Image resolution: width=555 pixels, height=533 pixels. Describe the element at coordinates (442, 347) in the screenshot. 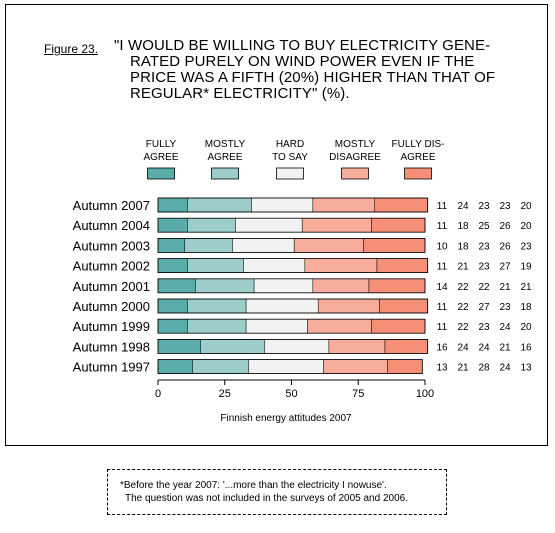

I see `data-label: 16` at that location.